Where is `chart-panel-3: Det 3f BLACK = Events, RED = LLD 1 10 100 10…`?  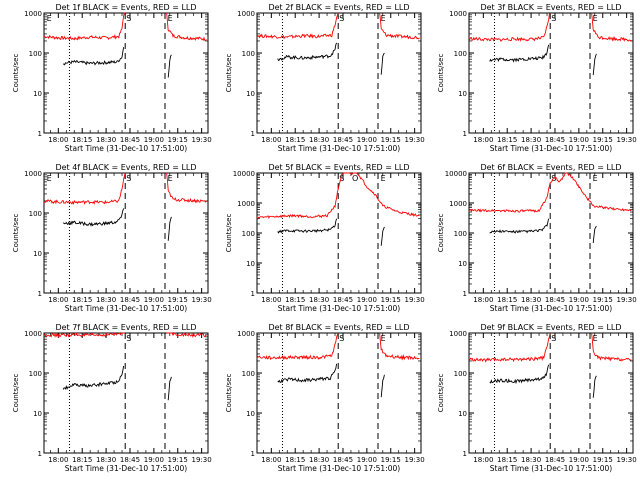
chart-panel-3: Det 3f BLACK = Events, RED = LLD 1 10 100 10… is located at coordinates (537, 78).